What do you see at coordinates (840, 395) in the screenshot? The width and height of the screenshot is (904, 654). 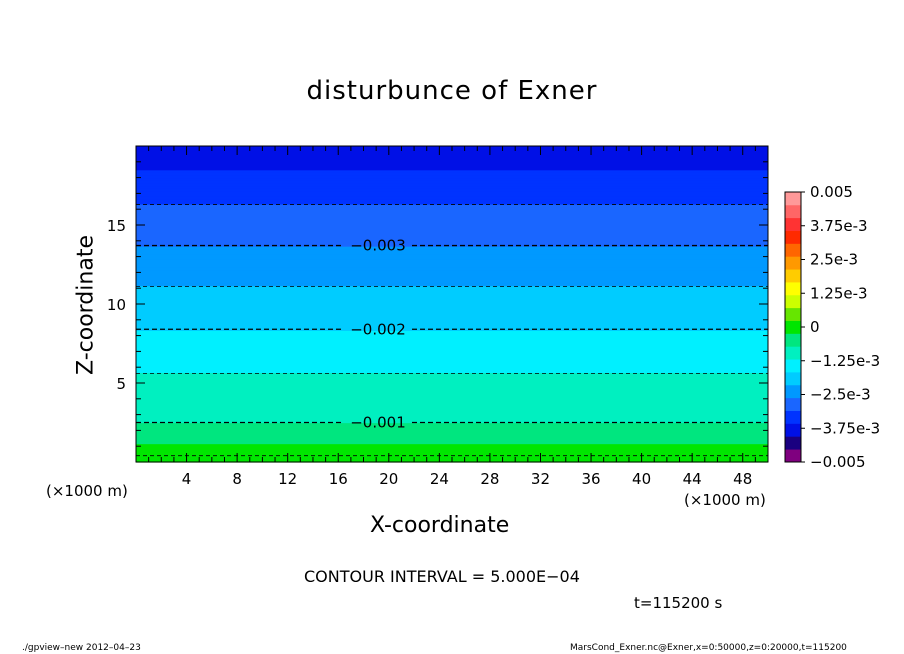 I see `colorbar-label: −2.5e-3` at bounding box center [840, 395].